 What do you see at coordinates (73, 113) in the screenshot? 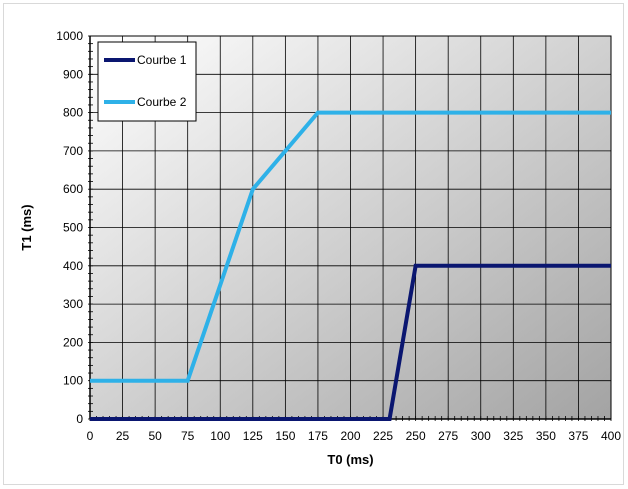
I see `y-tick-label: 800` at bounding box center [73, 113].